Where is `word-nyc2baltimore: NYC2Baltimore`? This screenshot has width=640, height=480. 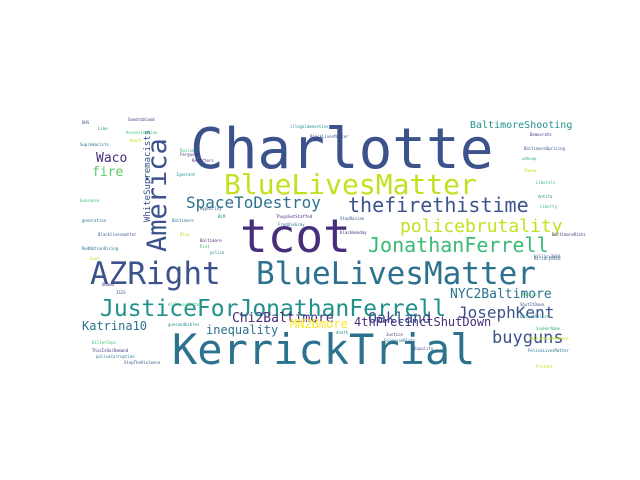
word-nyc2baltimore: NYC2Baltimore is located at coordinates (501, 294).